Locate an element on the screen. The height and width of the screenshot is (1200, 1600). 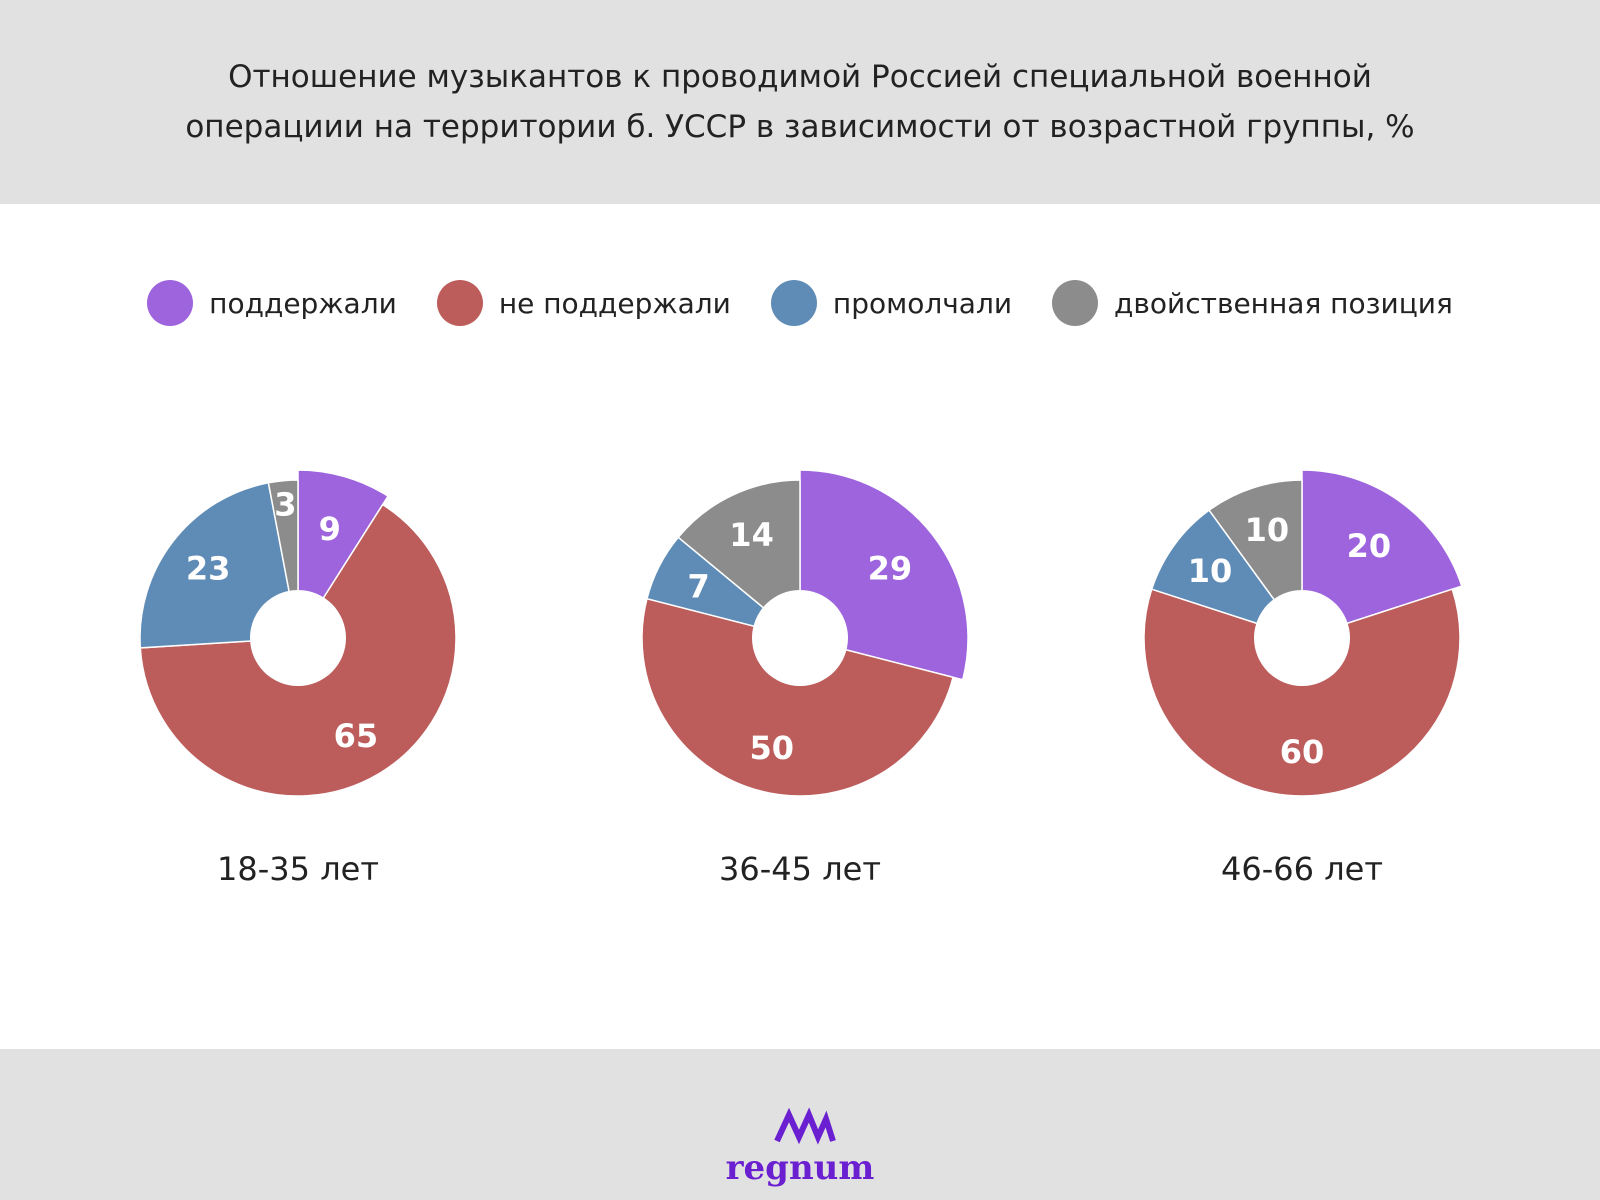
legend-label: двойственная позиция is located at coordinates (1283, 303).